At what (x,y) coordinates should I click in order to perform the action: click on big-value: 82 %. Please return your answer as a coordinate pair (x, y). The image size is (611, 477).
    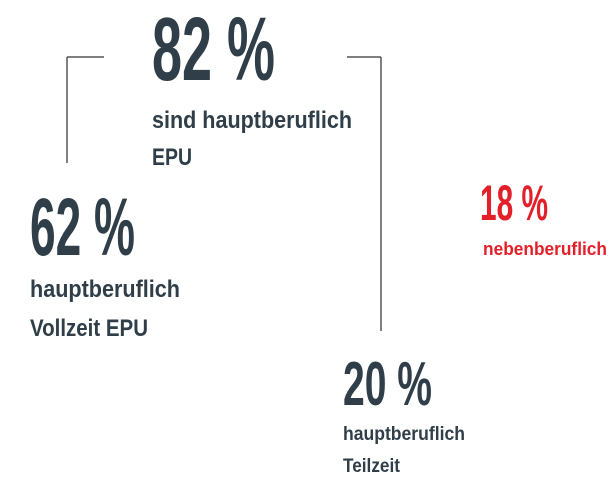
    Looking at the image, I should click on (213, 50).